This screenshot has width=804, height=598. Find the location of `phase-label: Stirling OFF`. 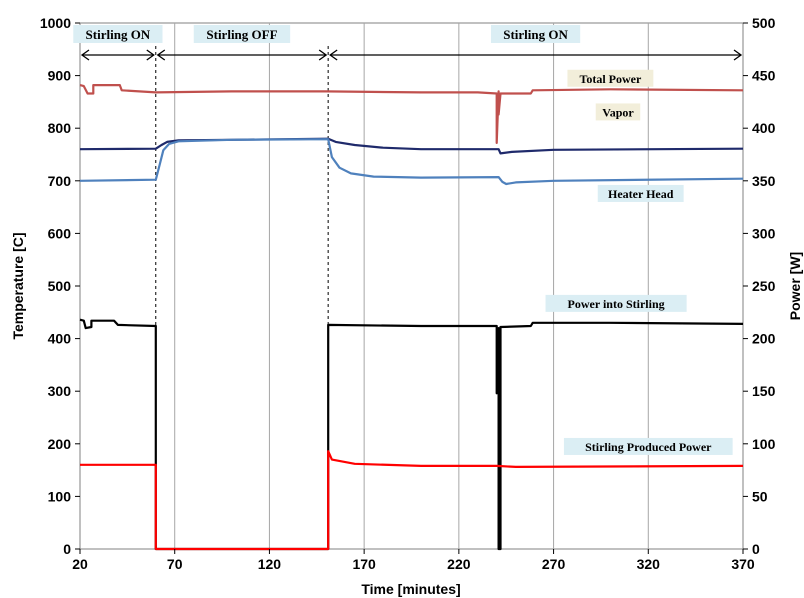

phase-label: Stirling OFF is located at coordinates (241, 34).